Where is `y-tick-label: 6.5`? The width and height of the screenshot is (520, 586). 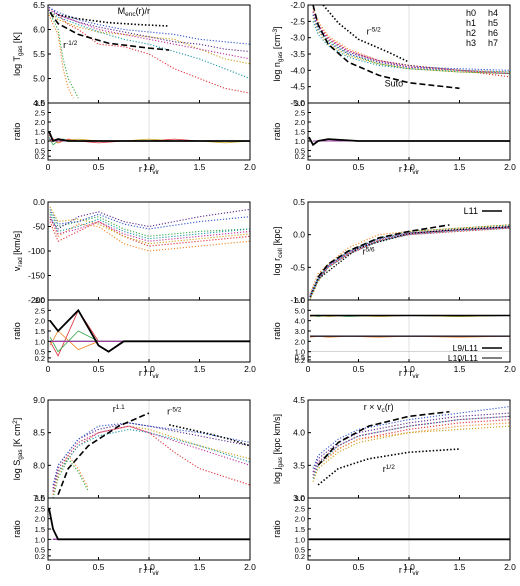
y-tick-label: 6.5 is located at coordinates (39, 5).